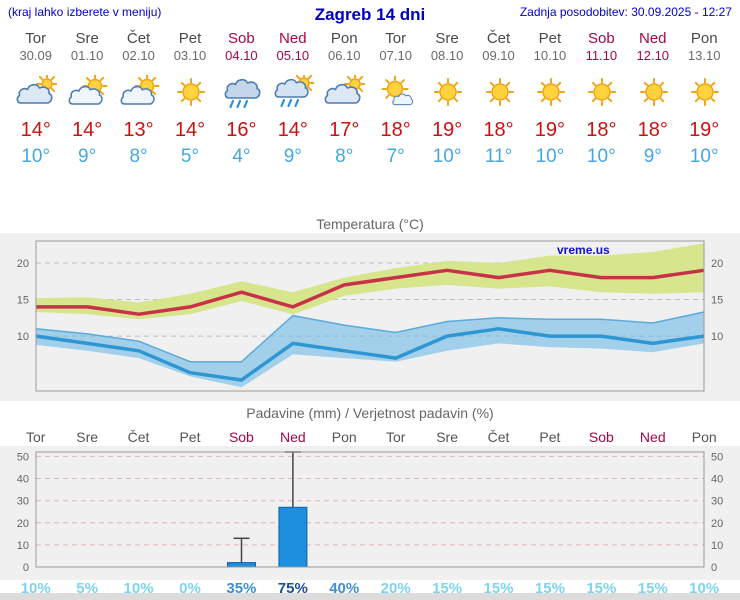 The height and width of the screenshot is (600, 740). Describe the element at coordinates (550, 437) in the screenshot. I see `precip-day-label: Pet` at that location.